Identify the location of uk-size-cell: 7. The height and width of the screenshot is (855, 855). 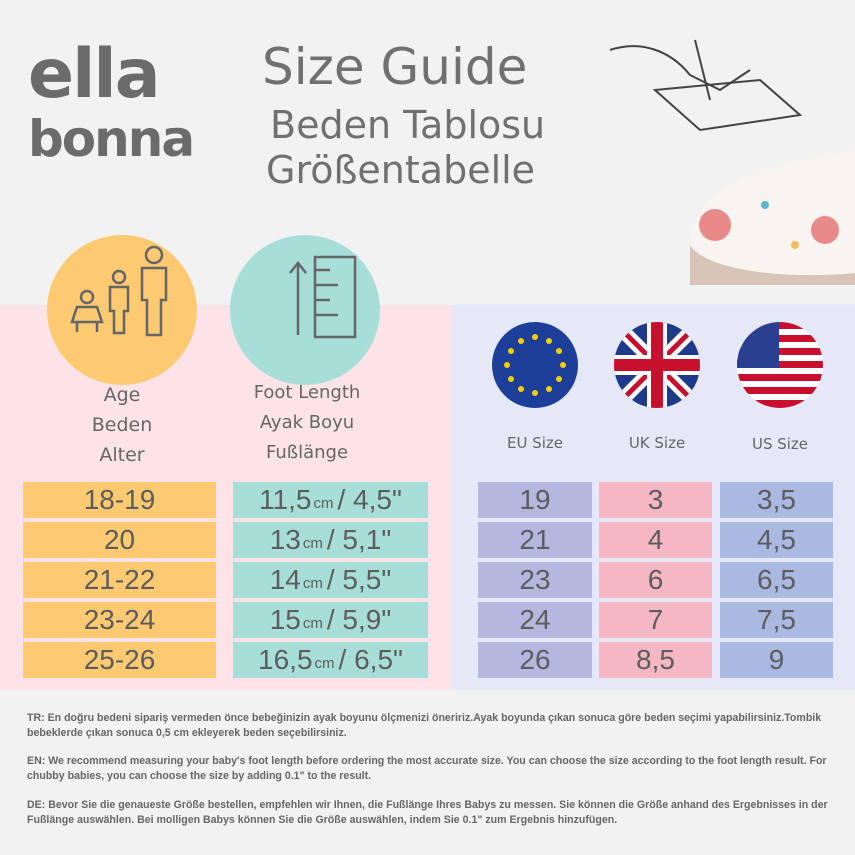
(655, 620).